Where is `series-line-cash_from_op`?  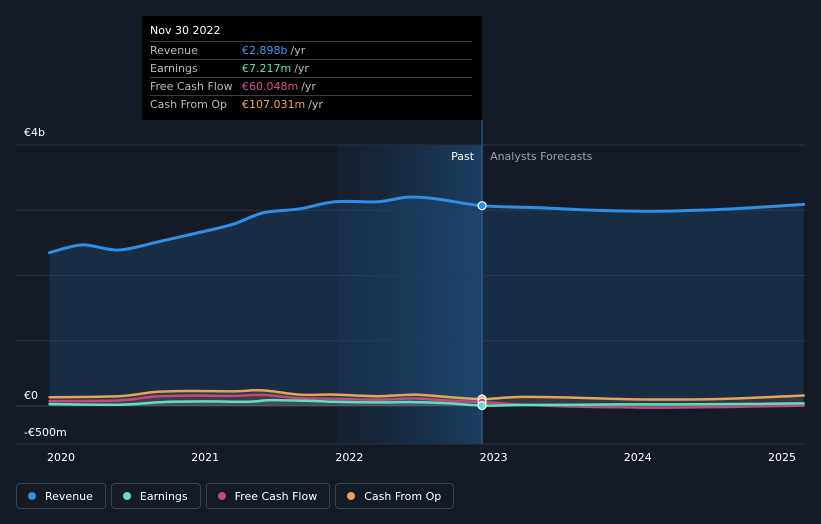 series-line-cash_from_op is located at coordinates (426, 394).